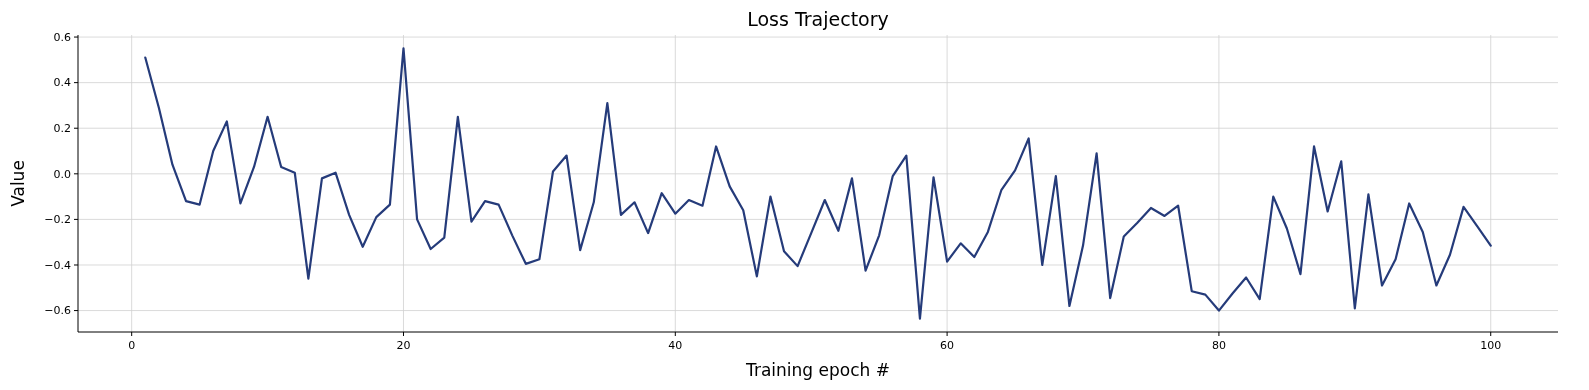  I want to click on chart-title: Loss Trajectory, so click(818, 19).